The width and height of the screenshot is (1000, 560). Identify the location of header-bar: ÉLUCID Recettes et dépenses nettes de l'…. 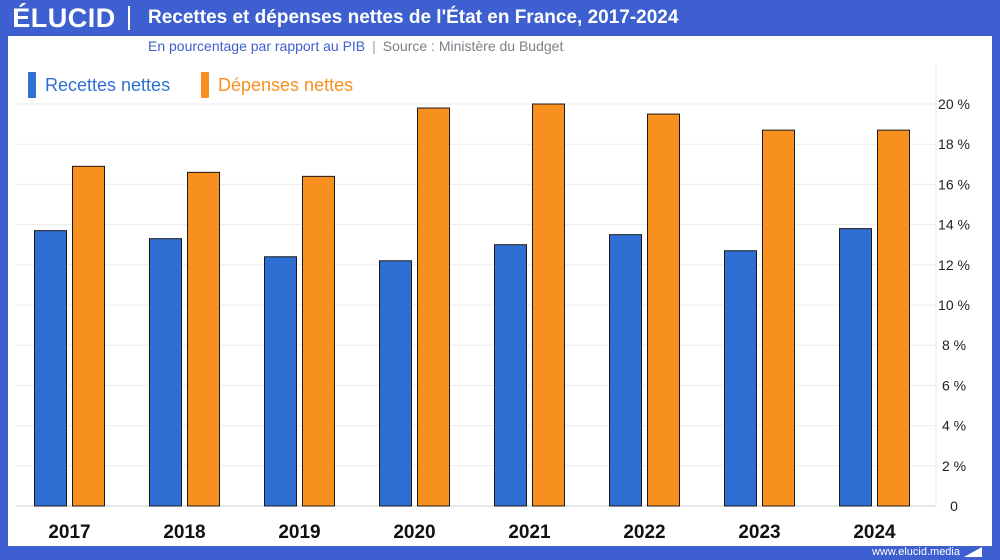
(500, 18).